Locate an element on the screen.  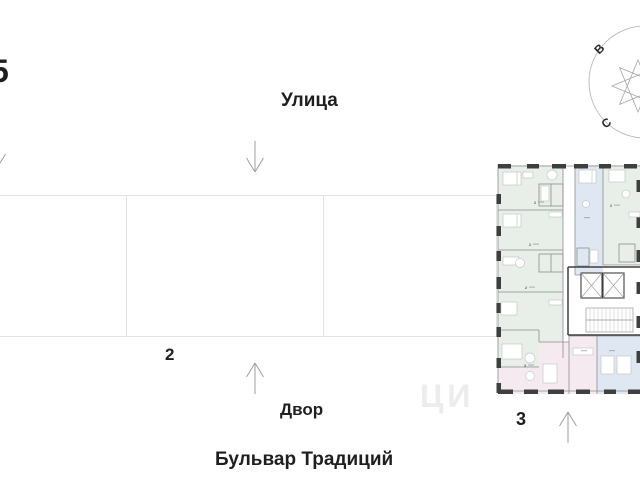
boulevard-label: Бульвар Традиций is located at coordinates (304, 459).